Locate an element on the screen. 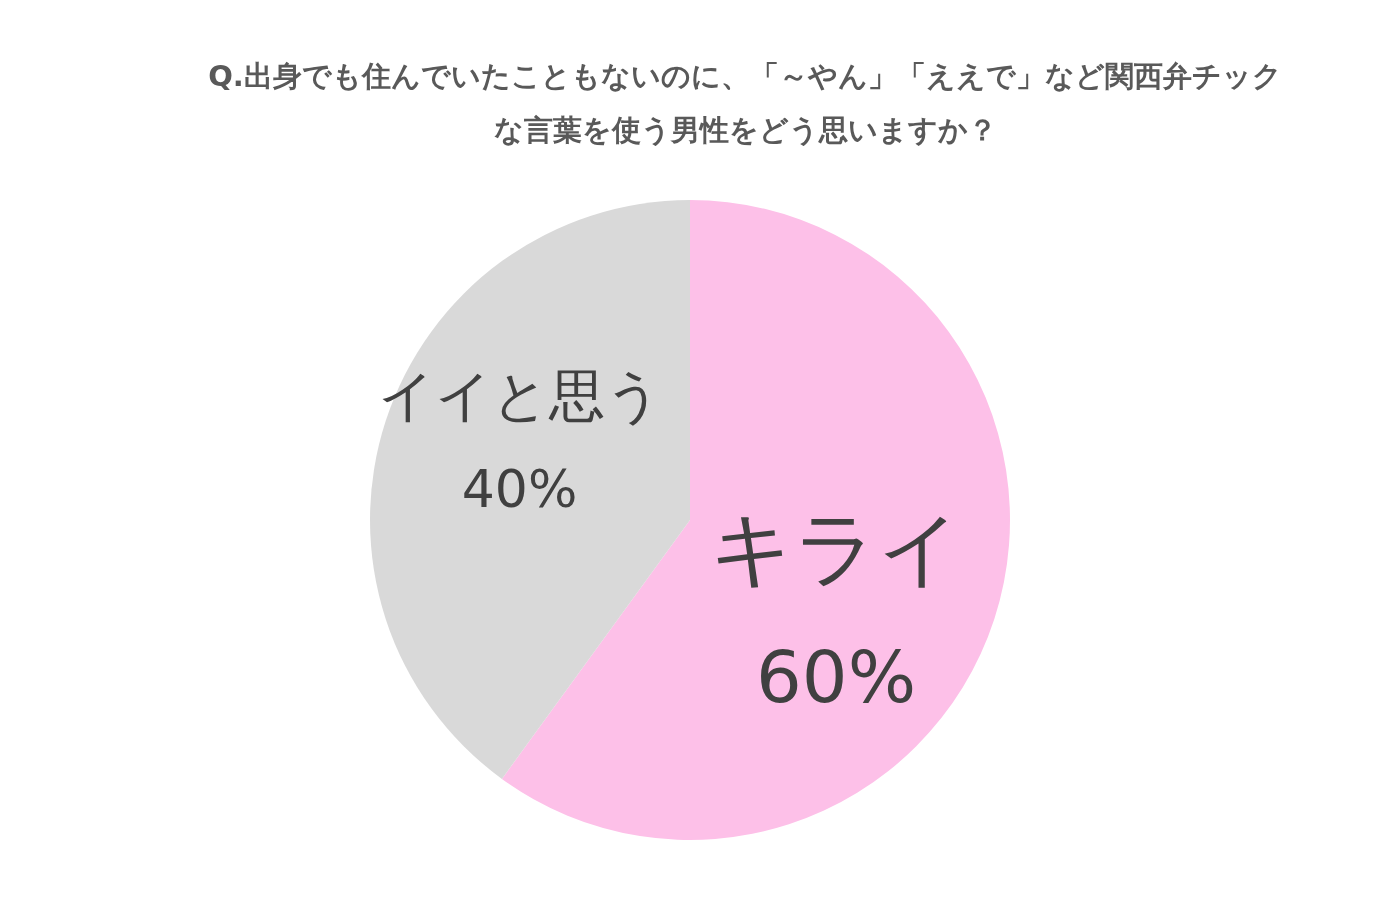  slice-label: イイと思う is located at coordinates (519, 395).